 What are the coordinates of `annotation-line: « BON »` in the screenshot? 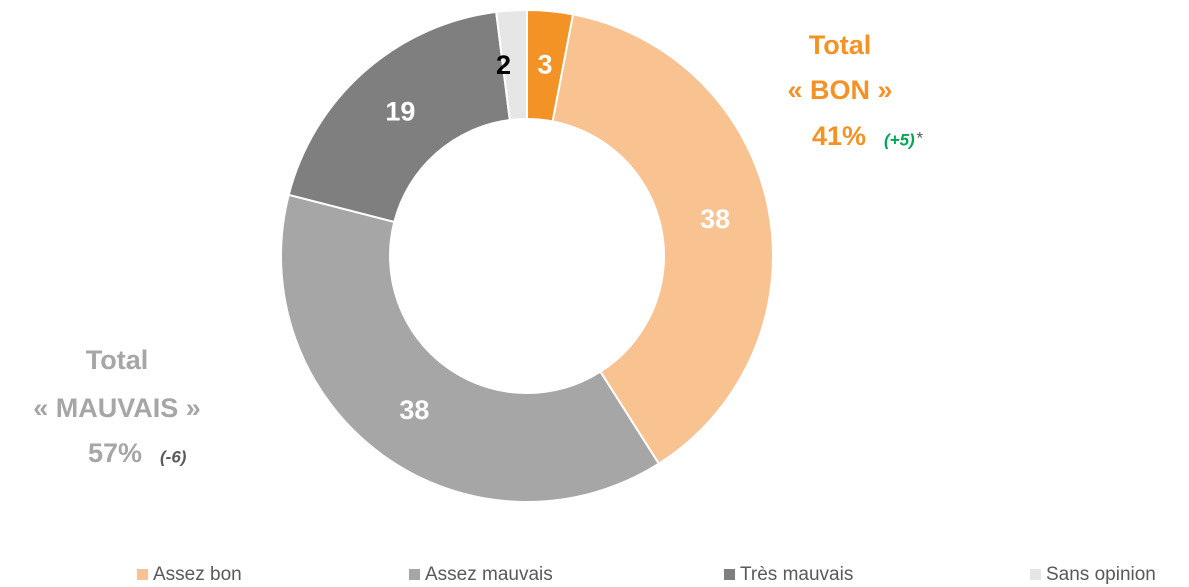 It's located at (839, 90).